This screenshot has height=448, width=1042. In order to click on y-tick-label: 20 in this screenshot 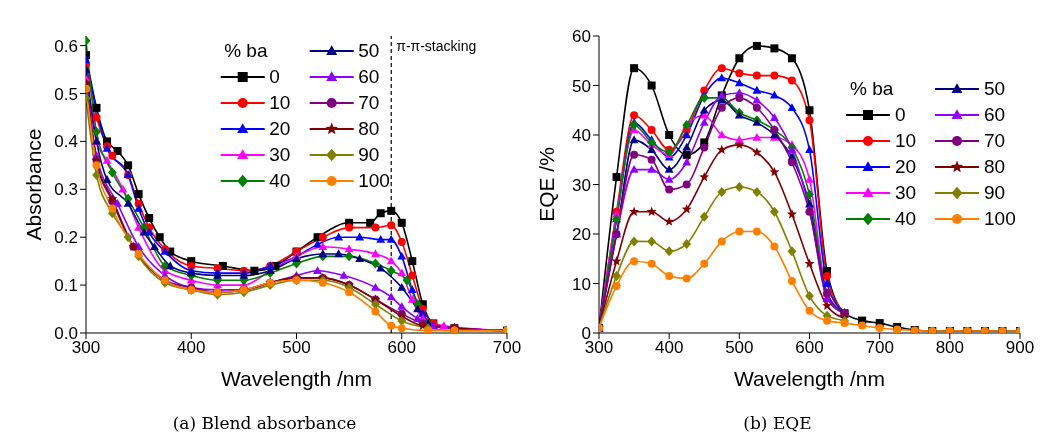, I will do `click(581, 235)`.